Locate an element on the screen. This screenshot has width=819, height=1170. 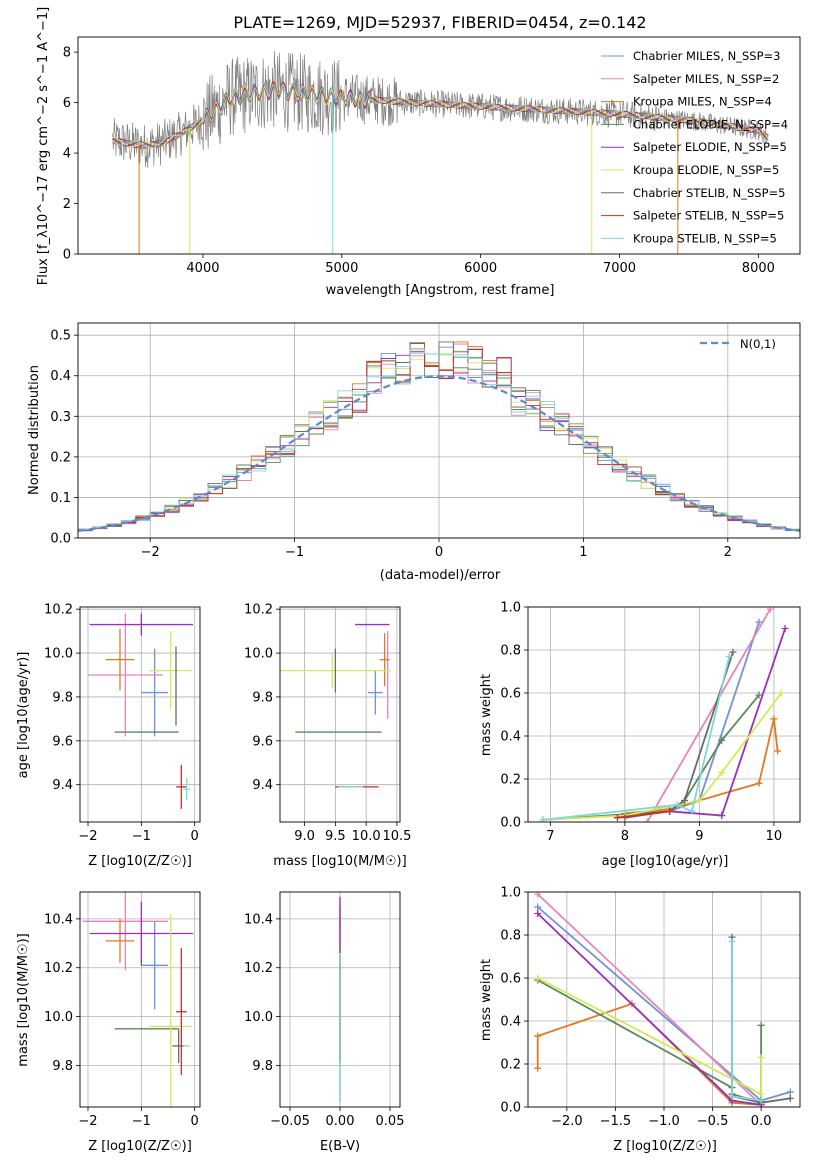
spectrum-plot is located at coordinates (440, 152).